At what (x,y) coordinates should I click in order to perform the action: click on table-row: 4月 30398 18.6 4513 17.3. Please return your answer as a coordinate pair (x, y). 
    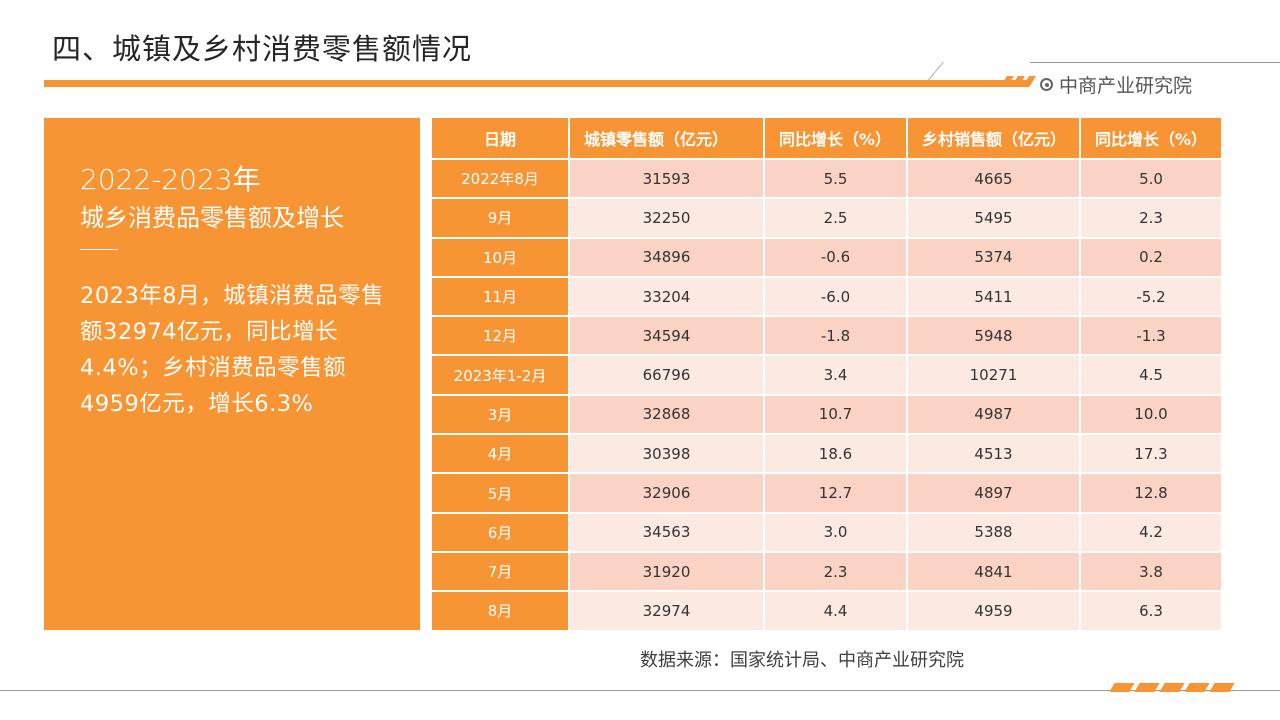
    Looking at the image, I should click on (826, 453).